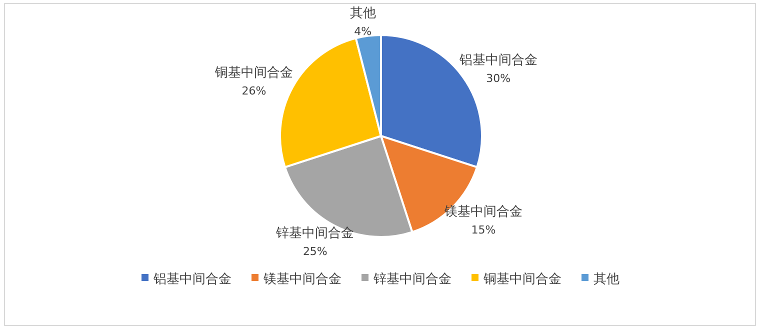  Describe the element at coordinates (314, 234) in the screenshot. I see `slice-label: 锌基中间合金` at that location.